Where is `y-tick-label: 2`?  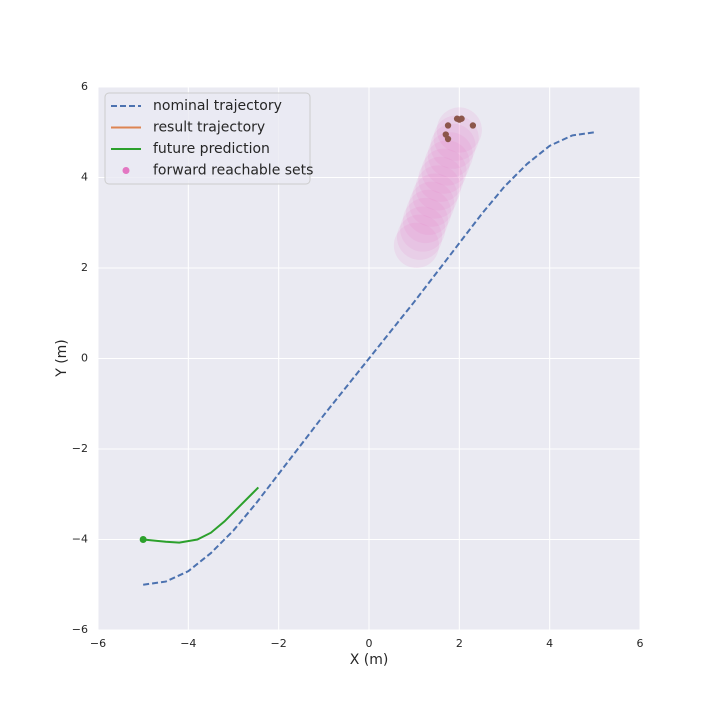
y-tick-label: 2 is located at coordinates (84, 267).